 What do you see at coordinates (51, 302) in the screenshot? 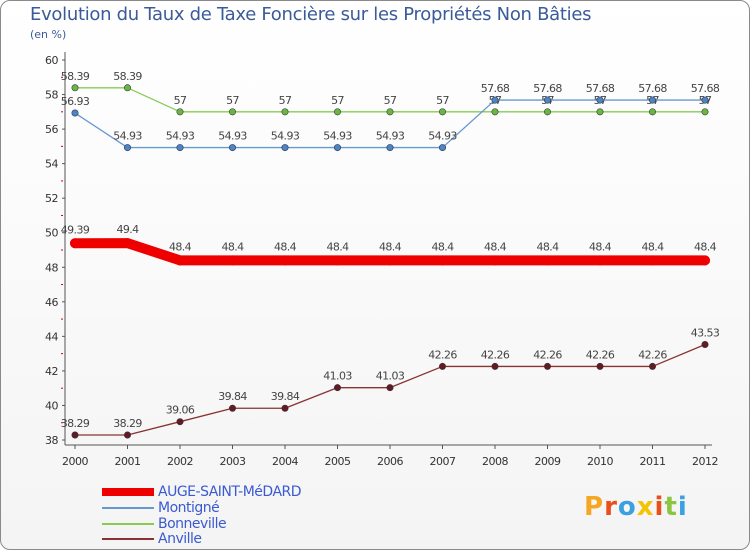
I see `y-tick-label: 46` at bounding box center [51, 302].